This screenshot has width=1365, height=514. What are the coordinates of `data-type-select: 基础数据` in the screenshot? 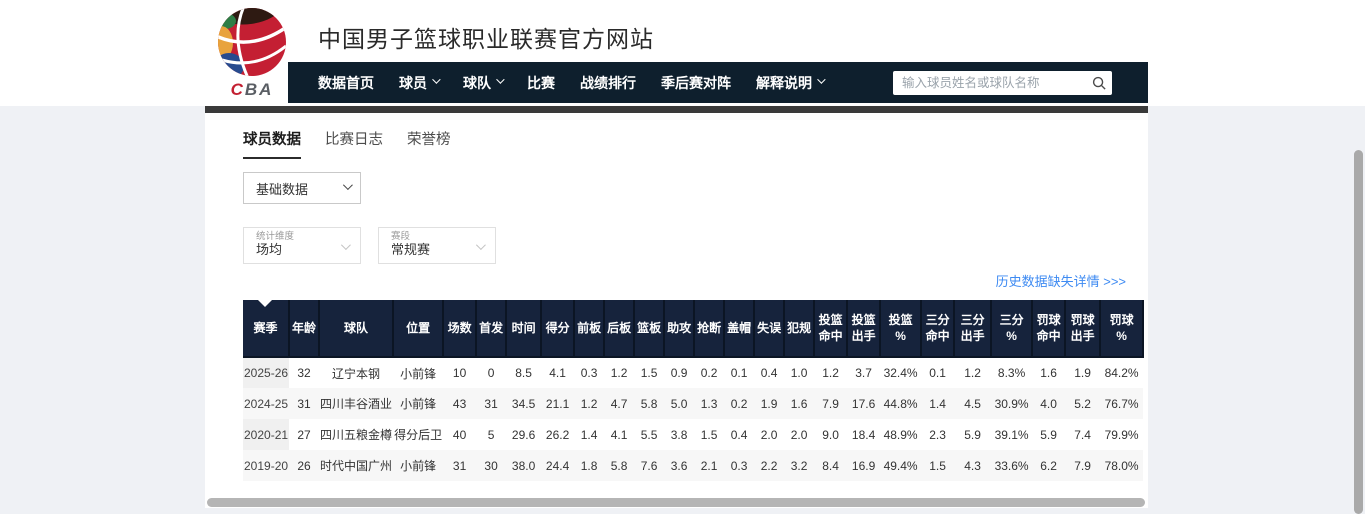 It's located at (302, 188).